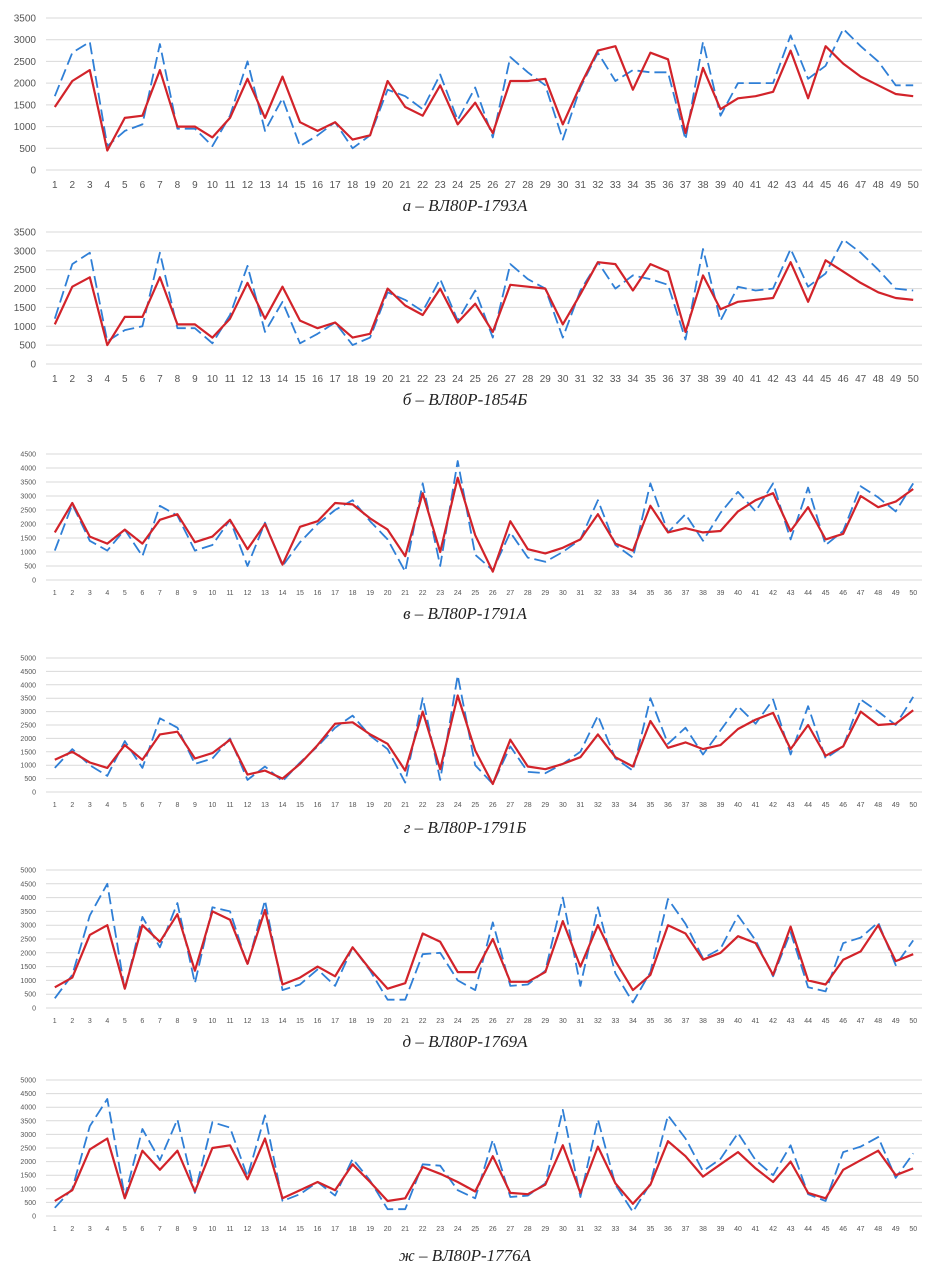 The height and width of the screenshot is (1273, 930). What do you see at coordinates (633, 593) in the screenshot?
I see `x-tick-label: 34` at bounding box center [633, 593].